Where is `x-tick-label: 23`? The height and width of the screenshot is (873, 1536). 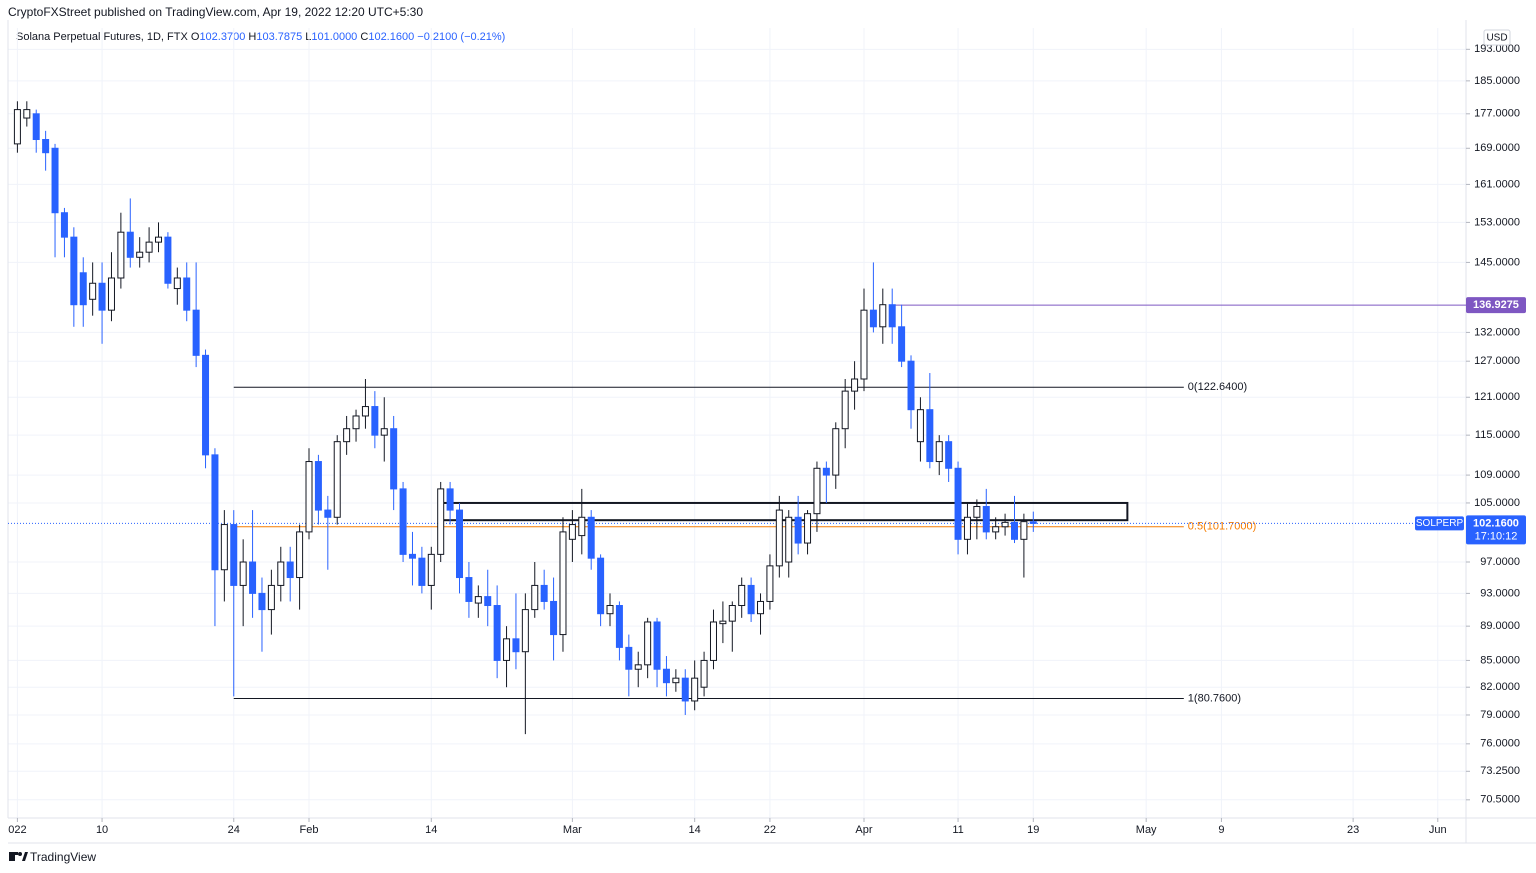
x-tick-label: 23 is located at coordinates (1353, 830).